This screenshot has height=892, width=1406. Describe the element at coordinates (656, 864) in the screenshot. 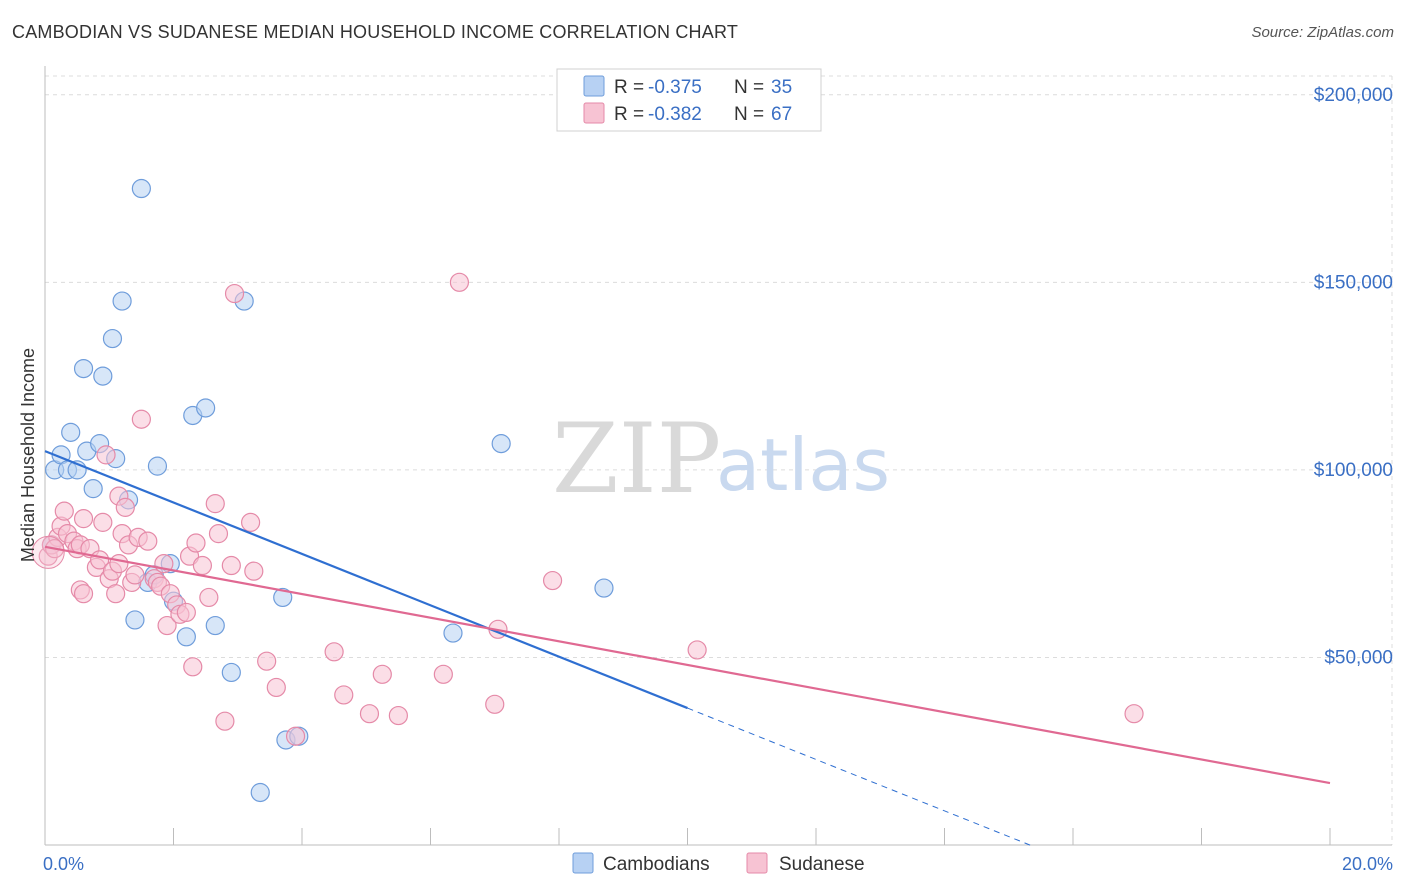

I see `bottom-legend-label-cambodians: Cambodians` at that location.